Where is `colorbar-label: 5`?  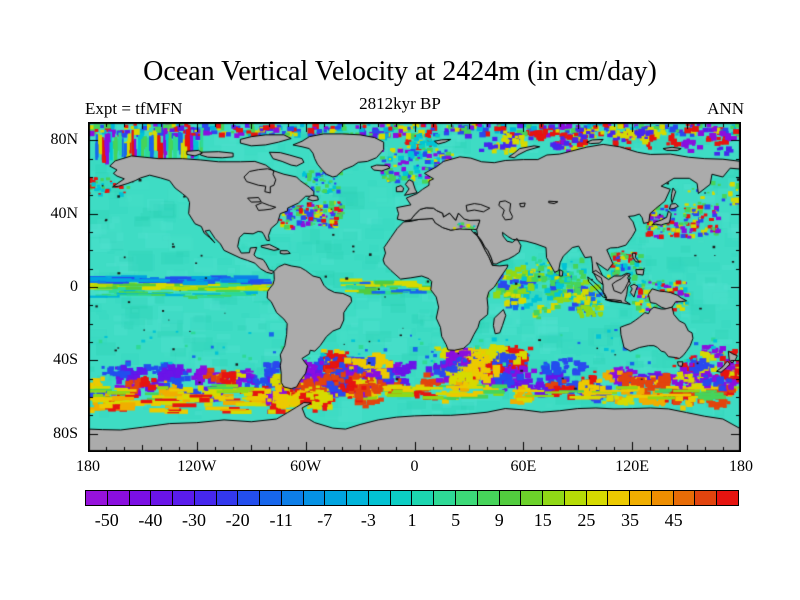
colorbar-label: 5 is located at coordinates (456, 520).